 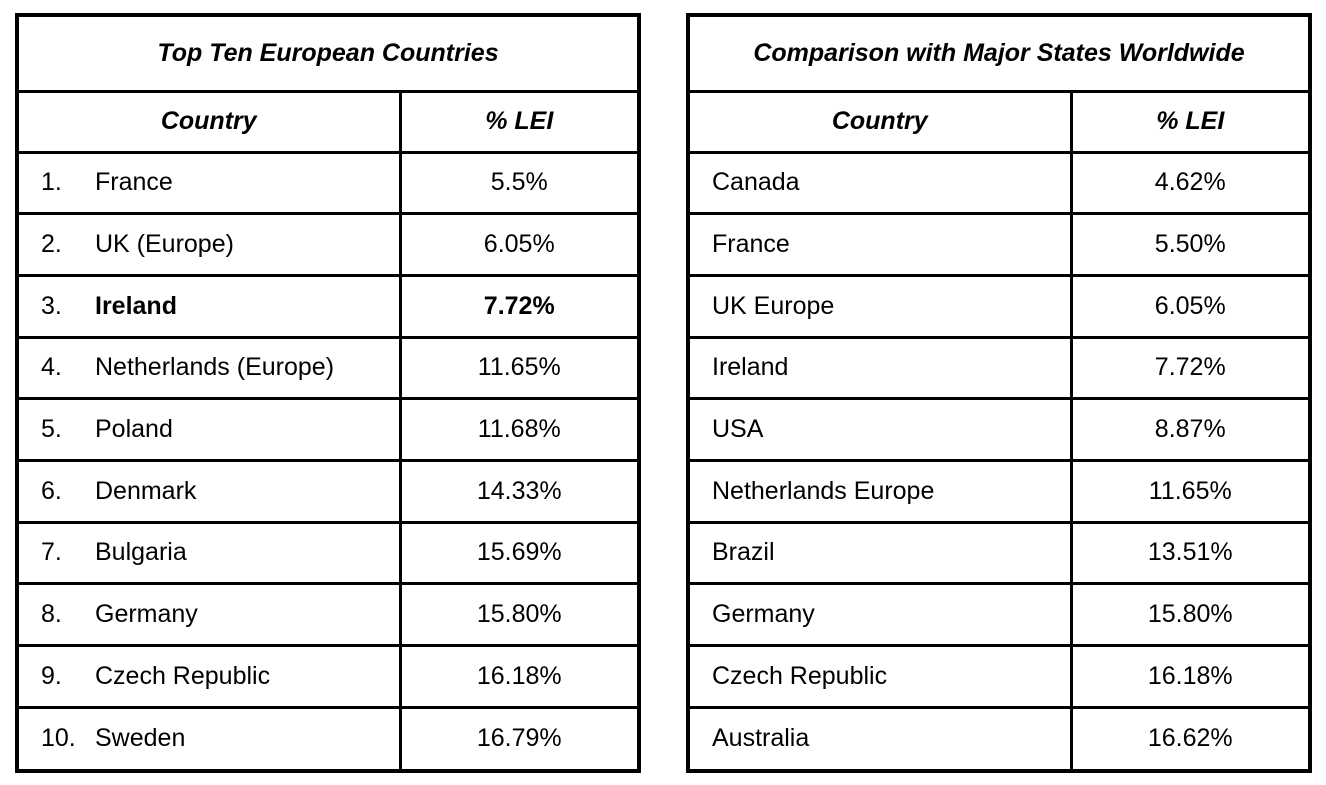 What do you see at coordinates (1188, 553) in the screenshot?
I see `lei-value: 13.51%` at bounding box center [1188, 553].